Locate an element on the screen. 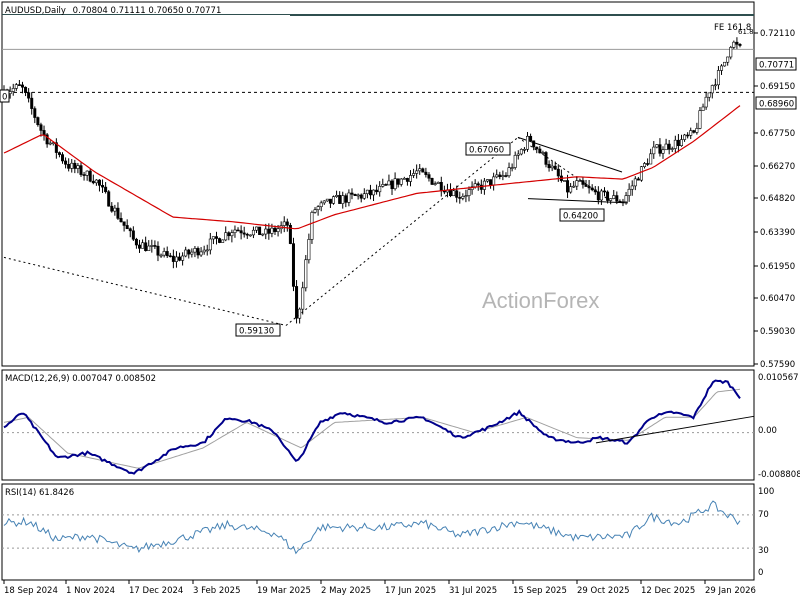  trendline-lower is located at coordinates (145, 291).